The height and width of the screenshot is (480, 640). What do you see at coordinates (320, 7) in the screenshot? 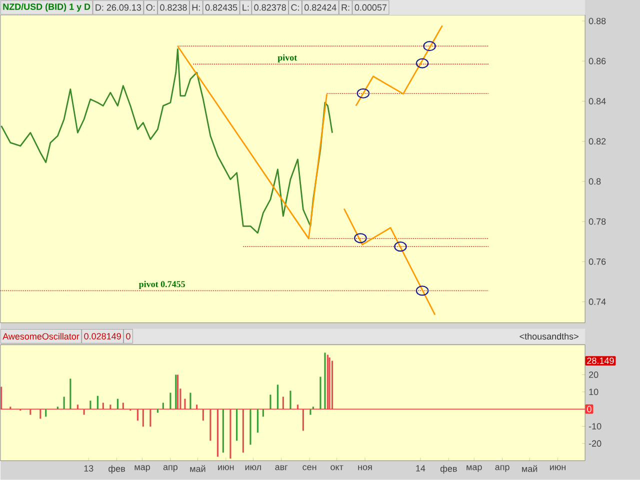
I see `text: 0.82424` at bounding box center [320, 7].